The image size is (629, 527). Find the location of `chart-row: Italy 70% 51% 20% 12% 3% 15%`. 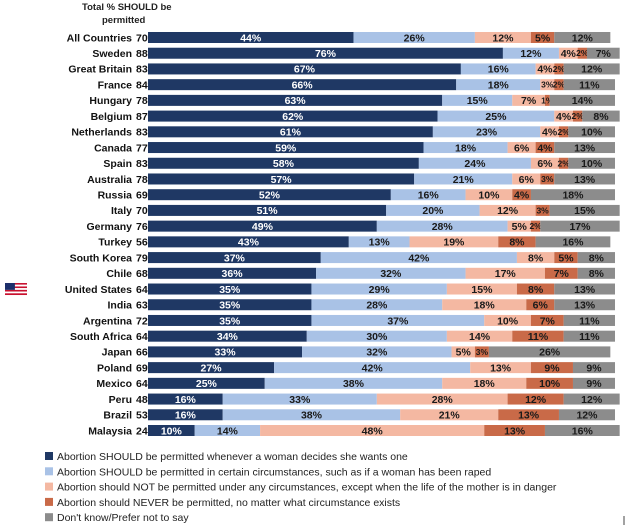

chart-row: Italy 70% 51% 20% 12% 3% 15% is located at coordinates (365, 210).